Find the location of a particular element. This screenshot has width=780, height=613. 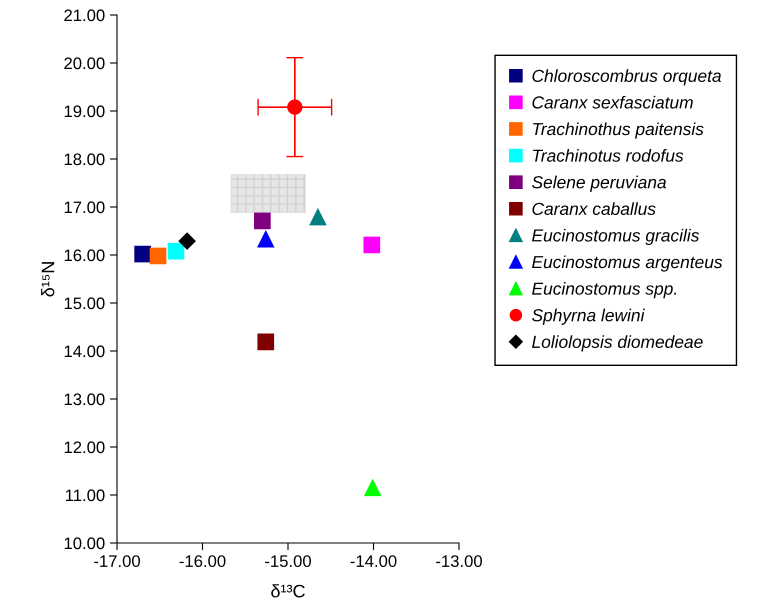

legend-label: Trachinotus rodofus is located at coordinates (608, 155).